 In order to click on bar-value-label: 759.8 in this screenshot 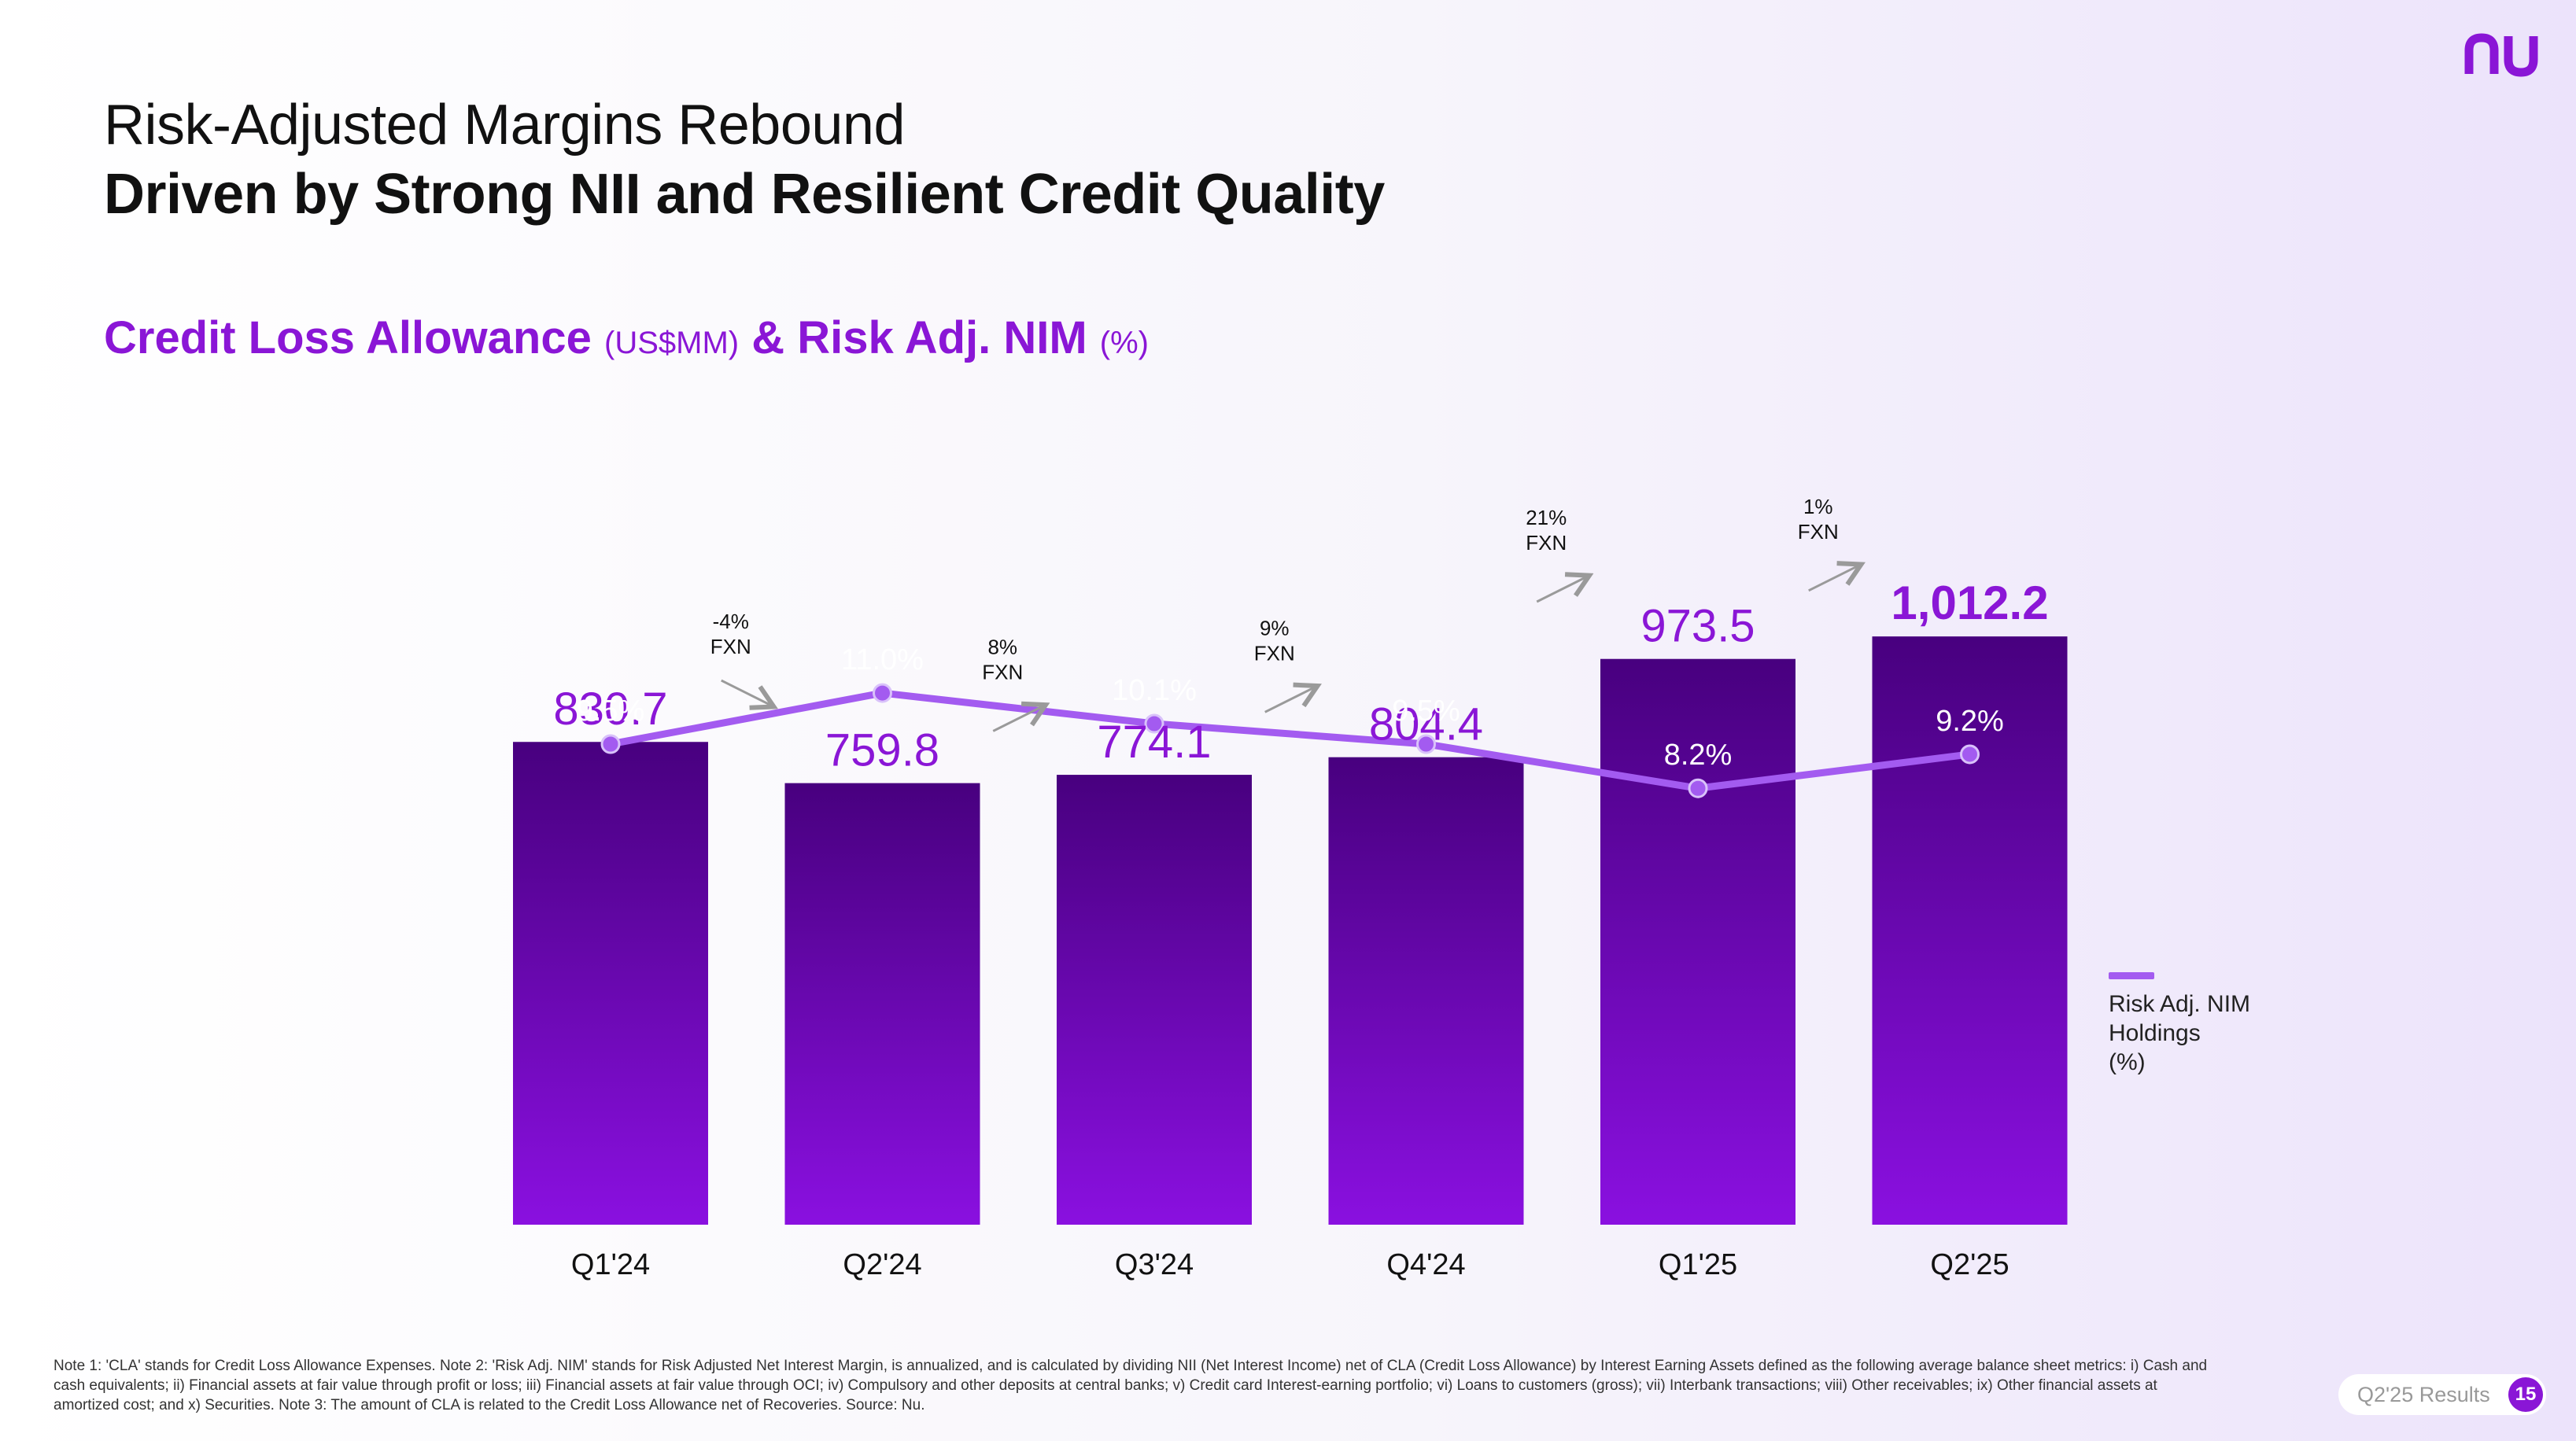, I will do `click(882, 750)`.